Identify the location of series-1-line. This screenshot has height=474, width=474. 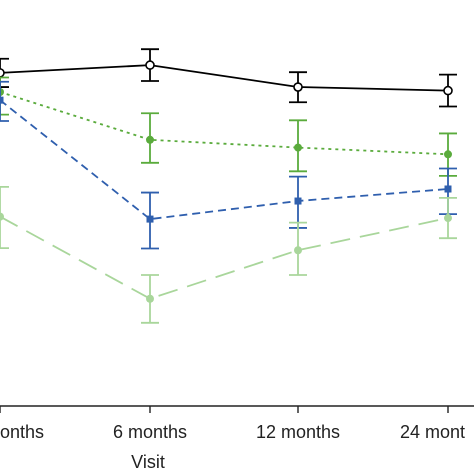
(224, 78).